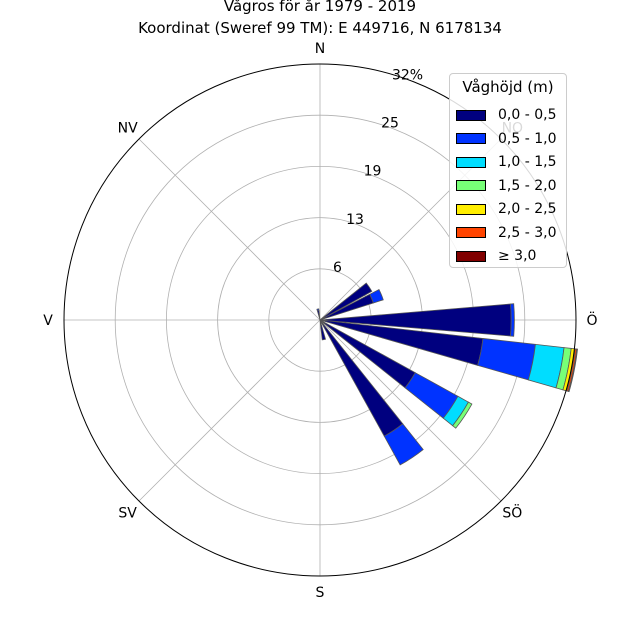 The image size is (640, 640). What do you see at coordinates (508, 87) in the screenshot?
I see `legend-title: Våghöjd (m)` at bounding box center [508, 87].